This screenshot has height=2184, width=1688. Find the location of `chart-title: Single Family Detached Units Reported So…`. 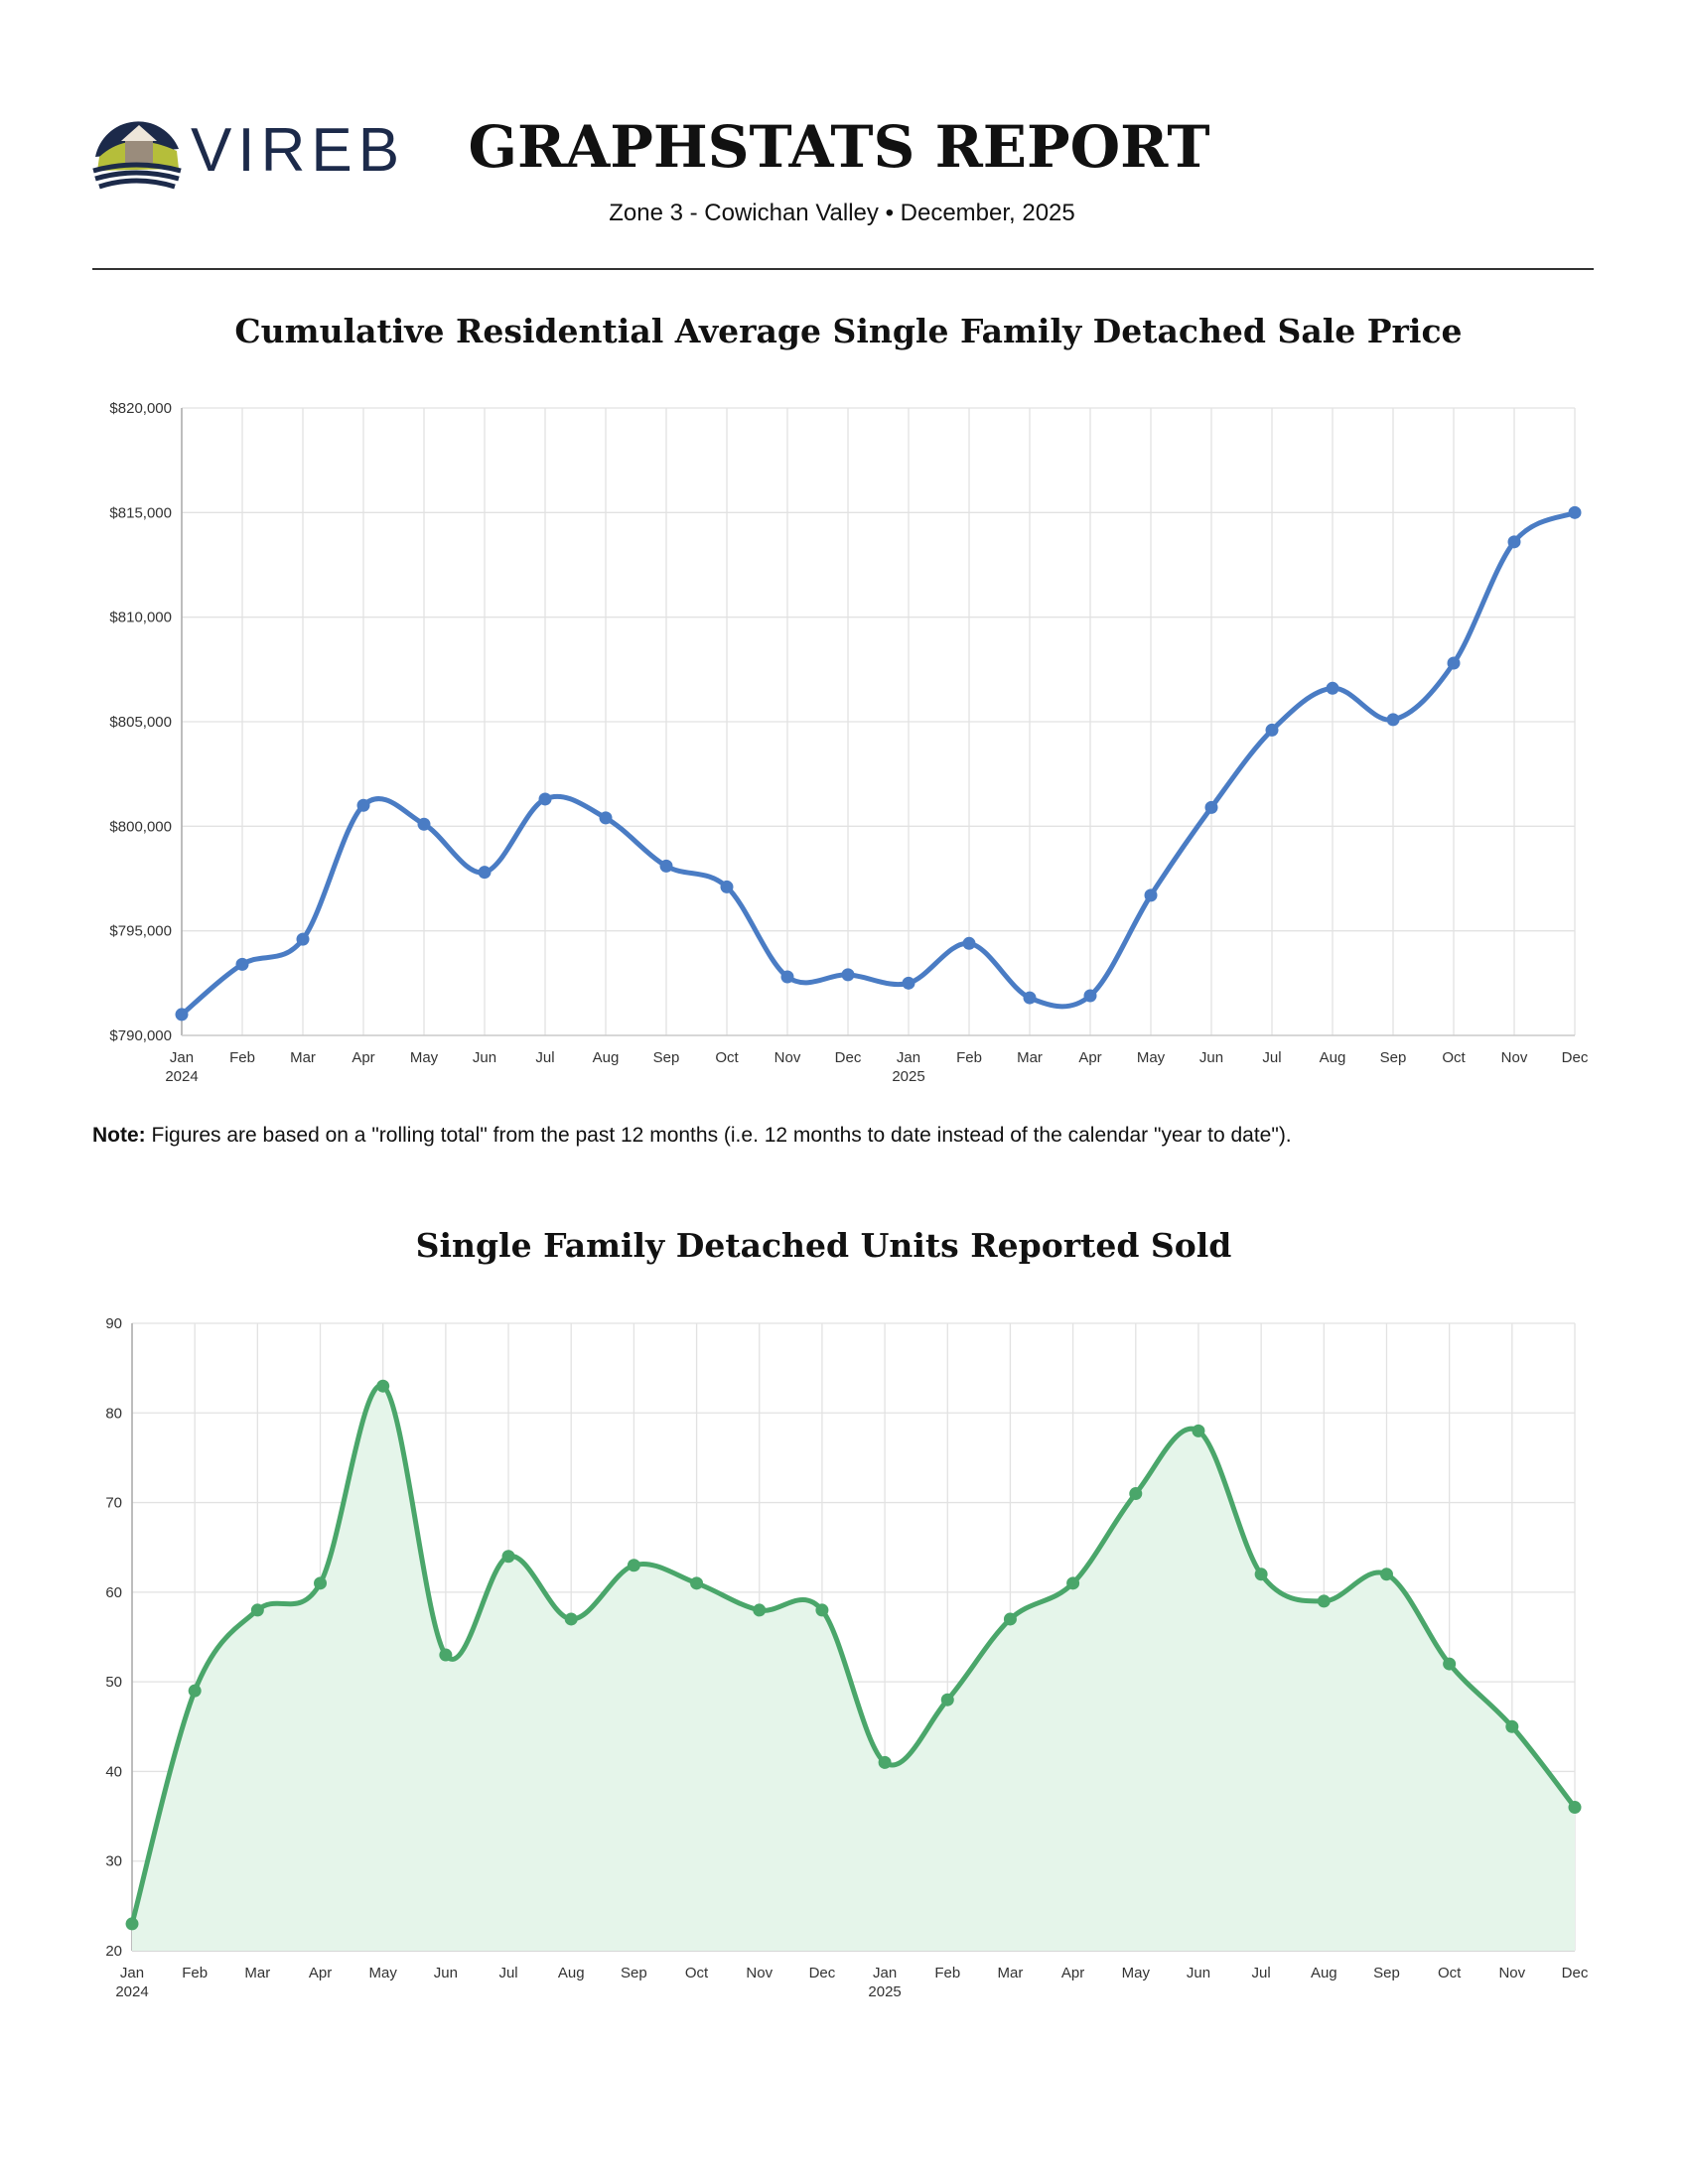

chart-title: Single Family Detached Units Reported So… is located at coordinates (824, 1245).